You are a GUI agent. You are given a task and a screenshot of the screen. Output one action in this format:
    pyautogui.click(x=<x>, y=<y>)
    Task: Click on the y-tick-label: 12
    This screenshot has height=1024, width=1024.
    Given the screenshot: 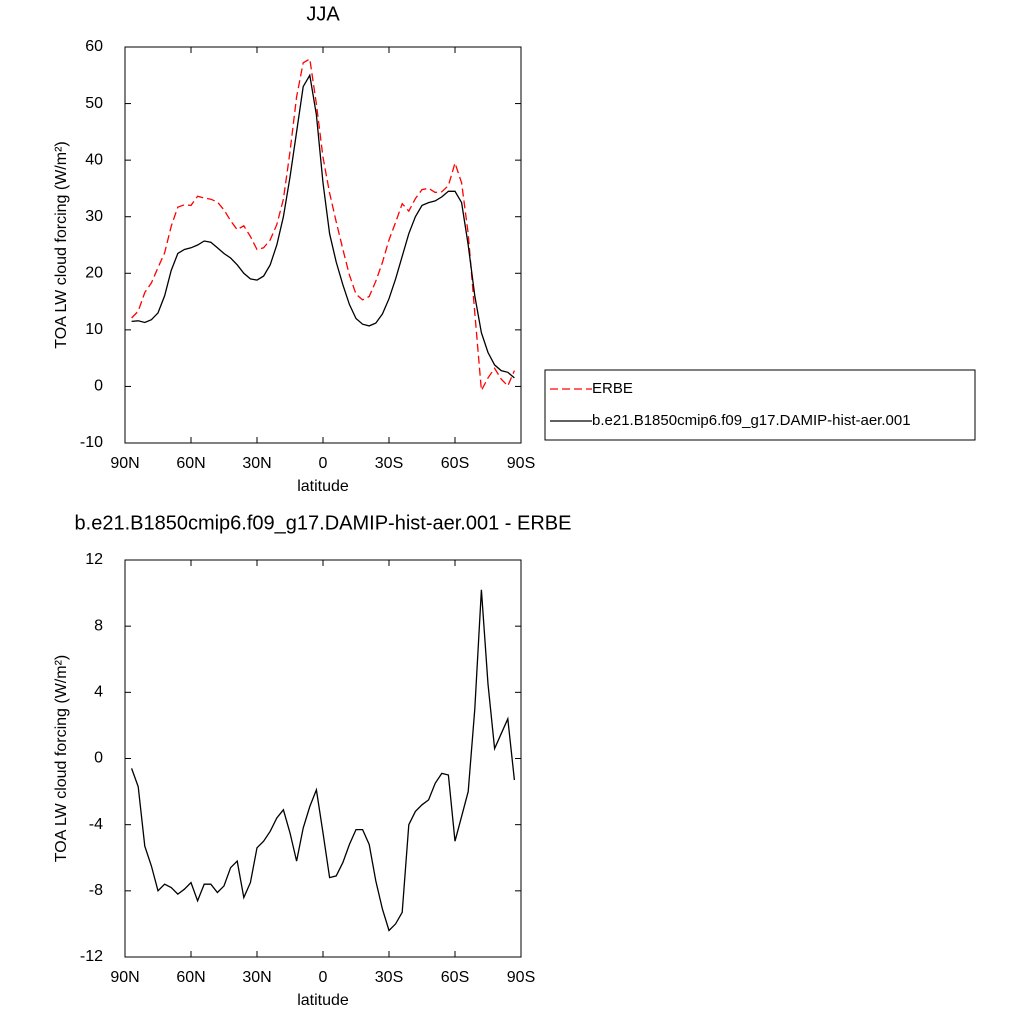 What is the action you would take?
    pyautogui.click(x=94, y=559)
    